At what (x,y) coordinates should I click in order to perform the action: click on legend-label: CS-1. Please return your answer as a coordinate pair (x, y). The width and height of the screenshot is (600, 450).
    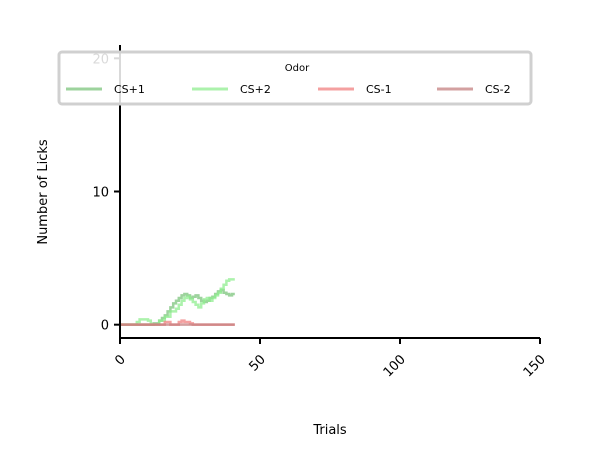
    Looking at the image, I should click on (379, 89).